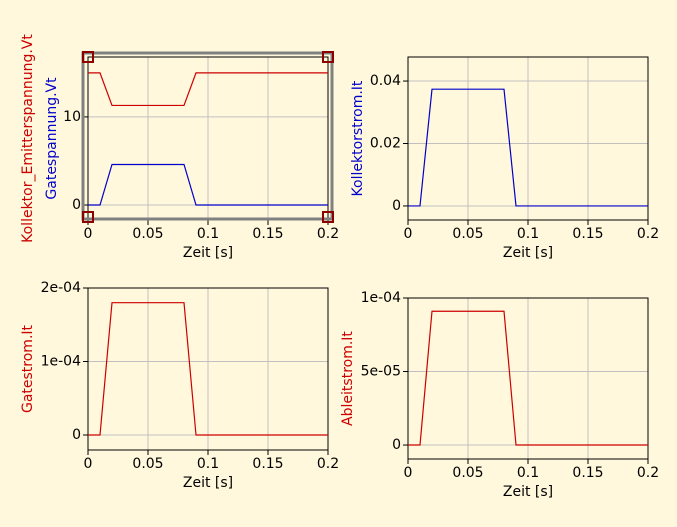 The height and width of the screenshot is (527, 677). I want to click on y-tick-label: 2e-04, so click(61, 288).